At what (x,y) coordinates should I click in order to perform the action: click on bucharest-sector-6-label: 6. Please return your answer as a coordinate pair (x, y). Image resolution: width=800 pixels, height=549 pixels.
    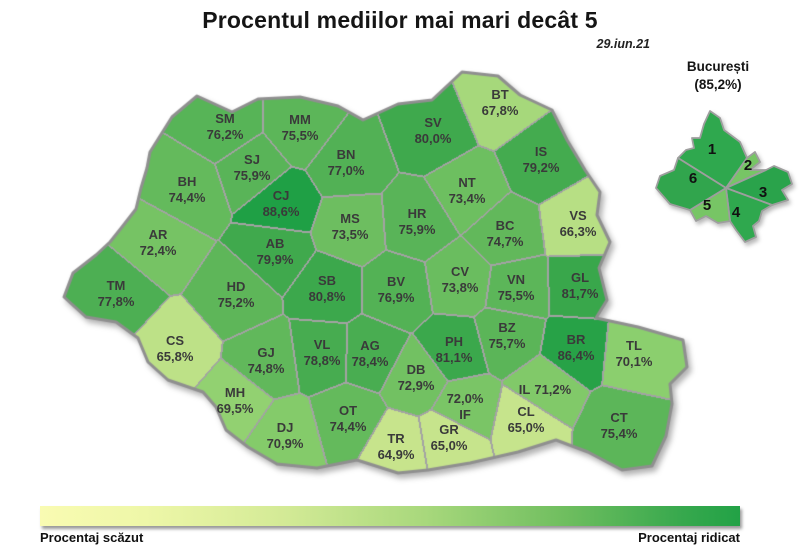
    Looking at the image, I should click on (693, 178).